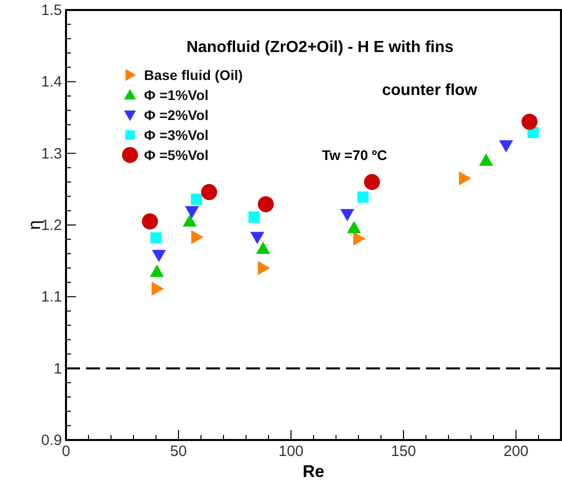  What do you see at coordinates (176, 135) in the screenshot?
I see `legend-label: Φ =3%Vol` at bounding box center [176, 135].